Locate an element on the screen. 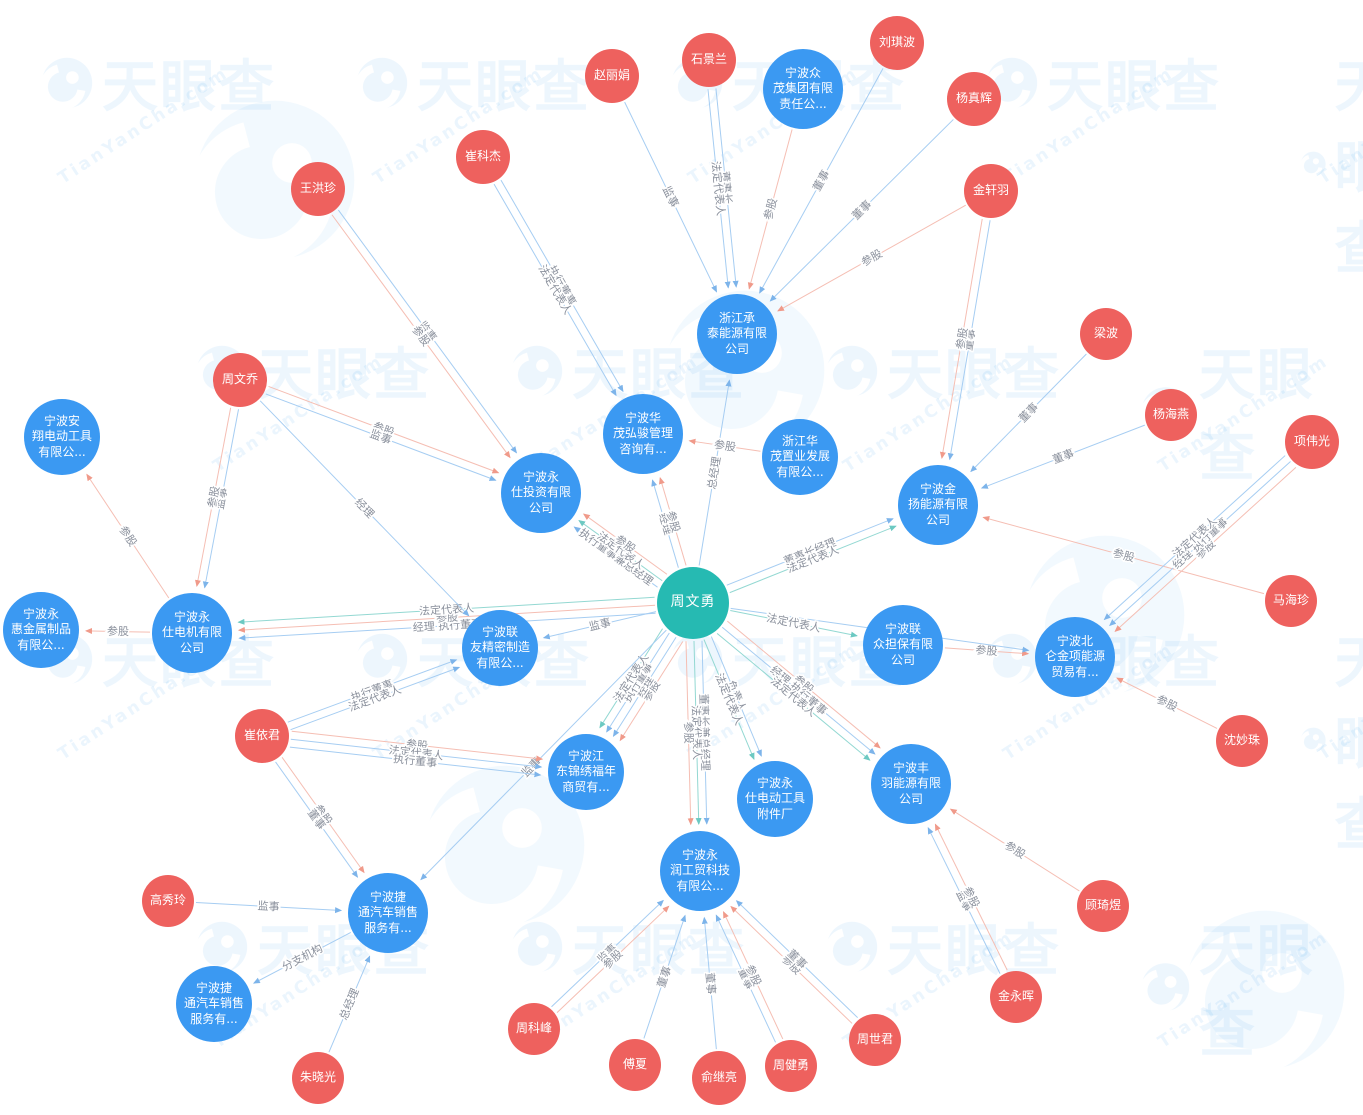  edge-label: 法定代表人 is located at coordinates (719, 188).